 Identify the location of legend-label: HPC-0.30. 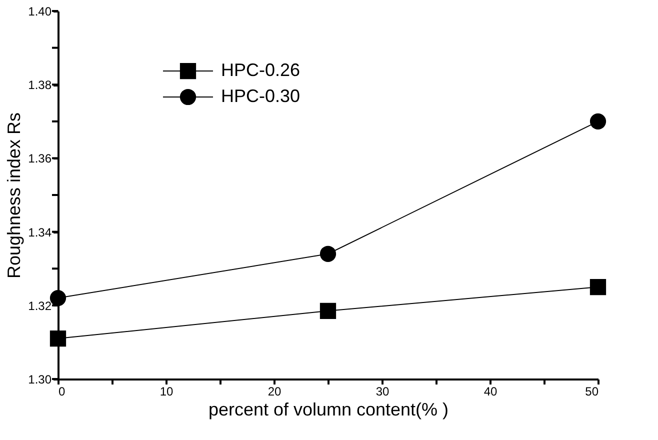
(260, 96).